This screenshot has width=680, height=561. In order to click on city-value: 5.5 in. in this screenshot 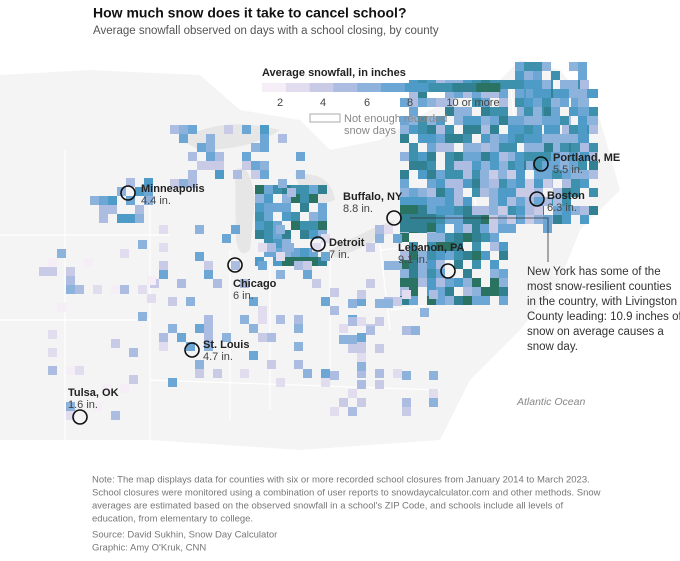, I will do `click(568, 170)`.